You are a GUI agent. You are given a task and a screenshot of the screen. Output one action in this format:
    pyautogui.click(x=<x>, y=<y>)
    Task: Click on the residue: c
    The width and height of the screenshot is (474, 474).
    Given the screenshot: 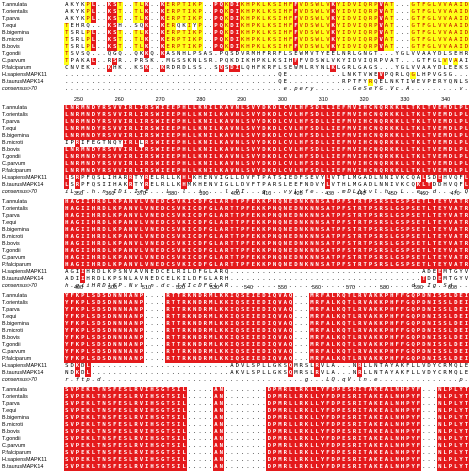 What is the action you would take?
    pyautogui.click(x=194, y=286)
    